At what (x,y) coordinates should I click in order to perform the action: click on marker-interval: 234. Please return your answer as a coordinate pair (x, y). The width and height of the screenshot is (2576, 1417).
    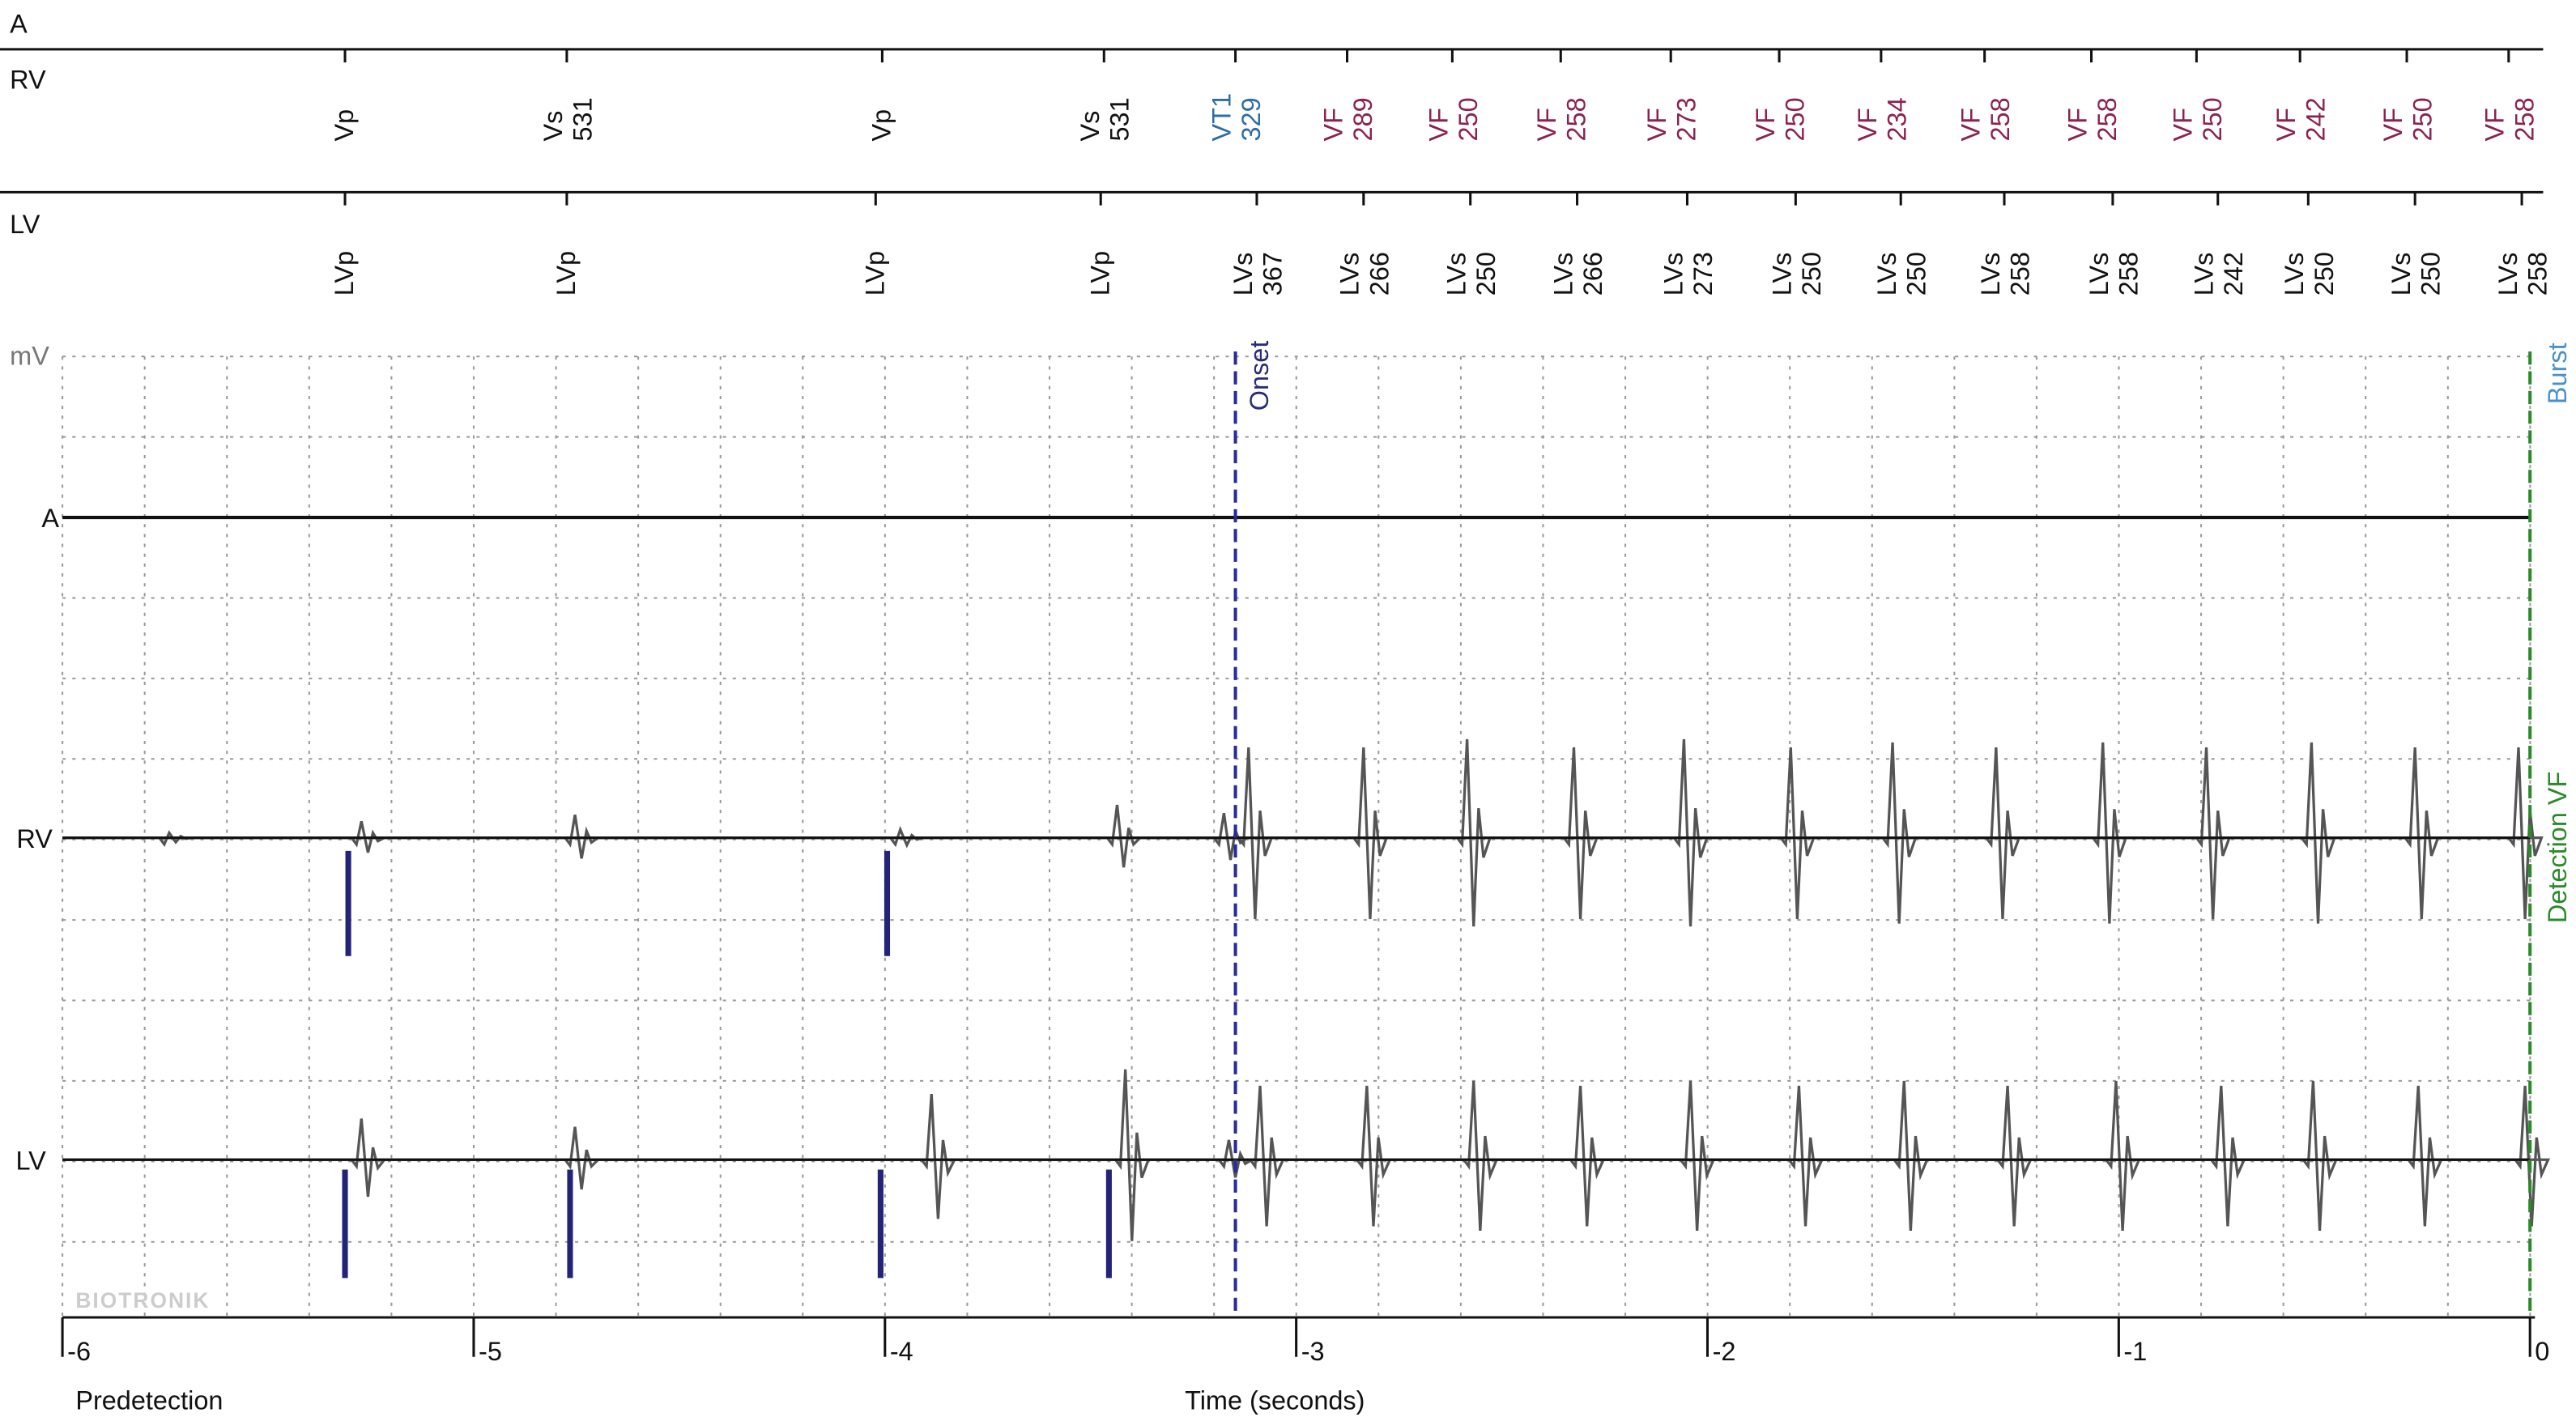
    Looking at the image, I should click on (1896, 119).